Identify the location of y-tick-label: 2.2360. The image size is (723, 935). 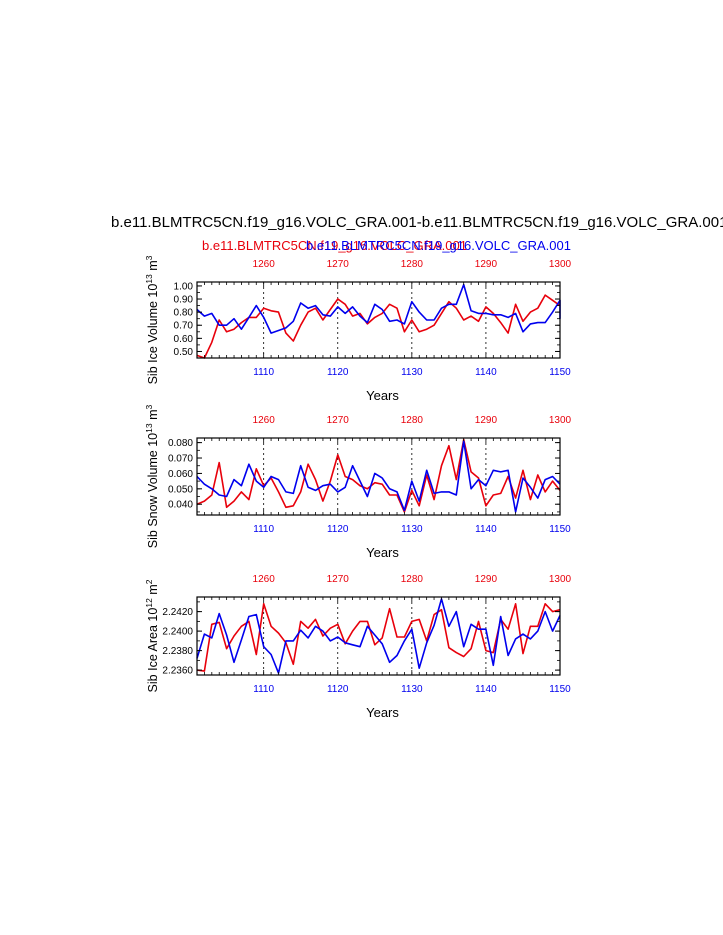
(177, 671).